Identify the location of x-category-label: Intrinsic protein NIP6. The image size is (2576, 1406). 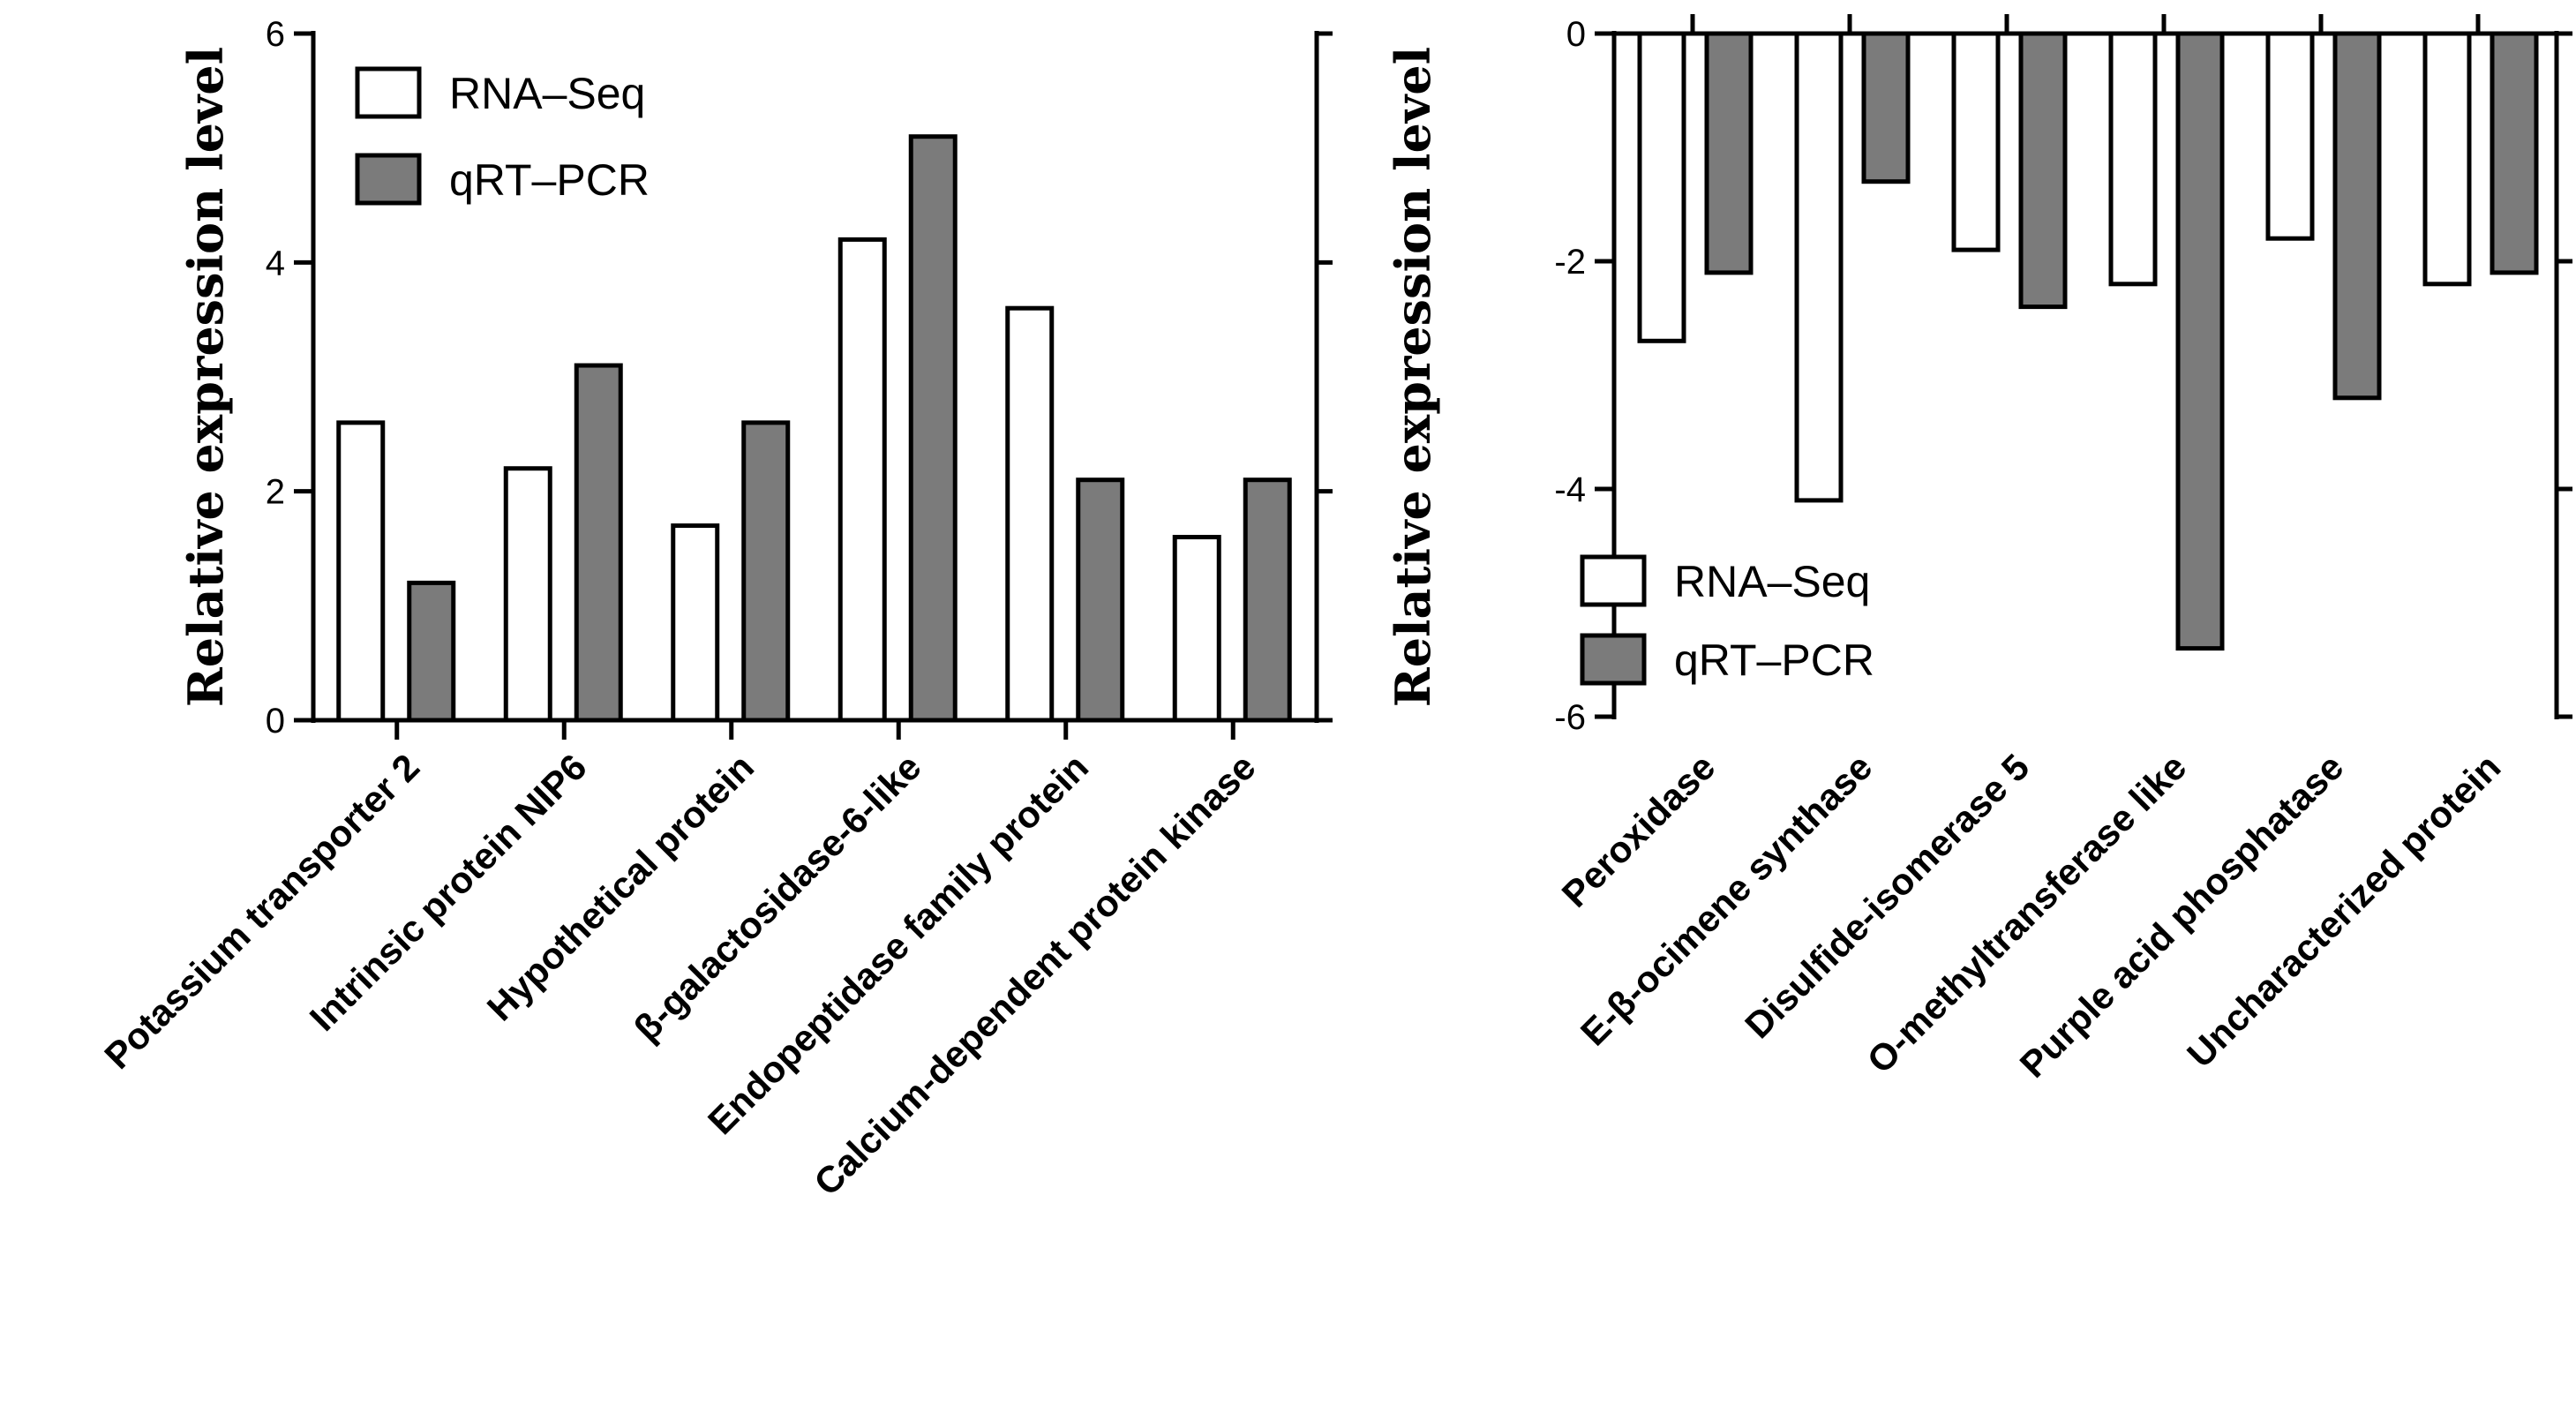
(448, 892).